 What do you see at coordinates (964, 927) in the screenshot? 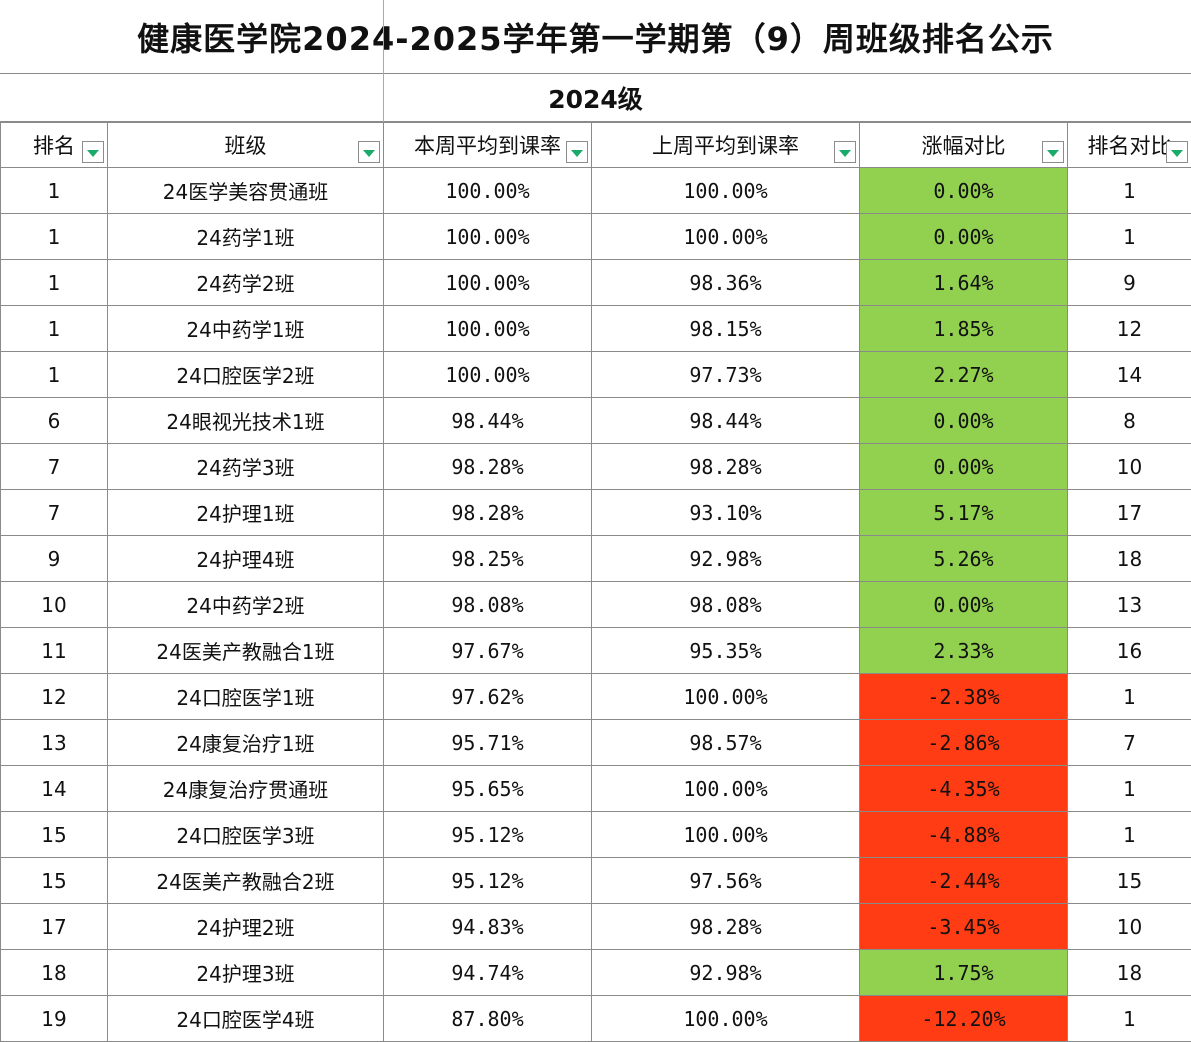
I see `change-cell: -3.45%` at bounding box center [964, 927].